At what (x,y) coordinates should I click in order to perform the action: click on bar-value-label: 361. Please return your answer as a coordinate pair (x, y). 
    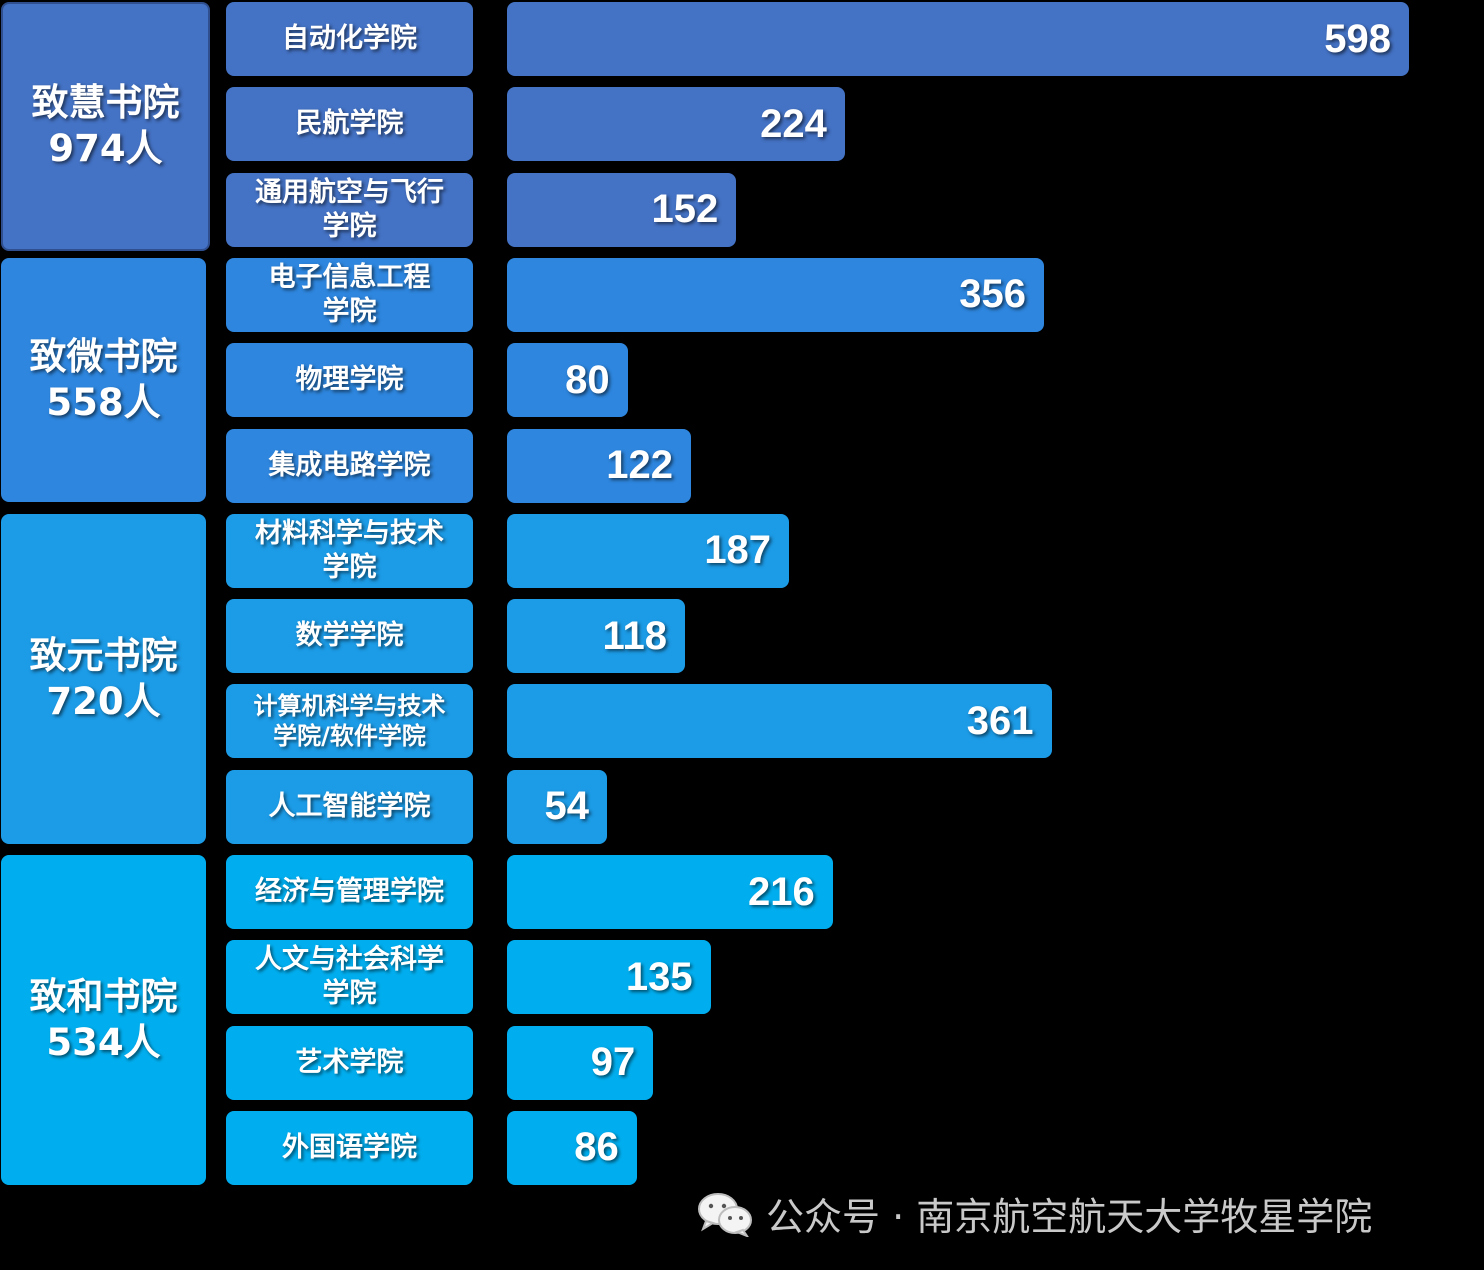
    Looking at the image, I should click on (1000, 720).